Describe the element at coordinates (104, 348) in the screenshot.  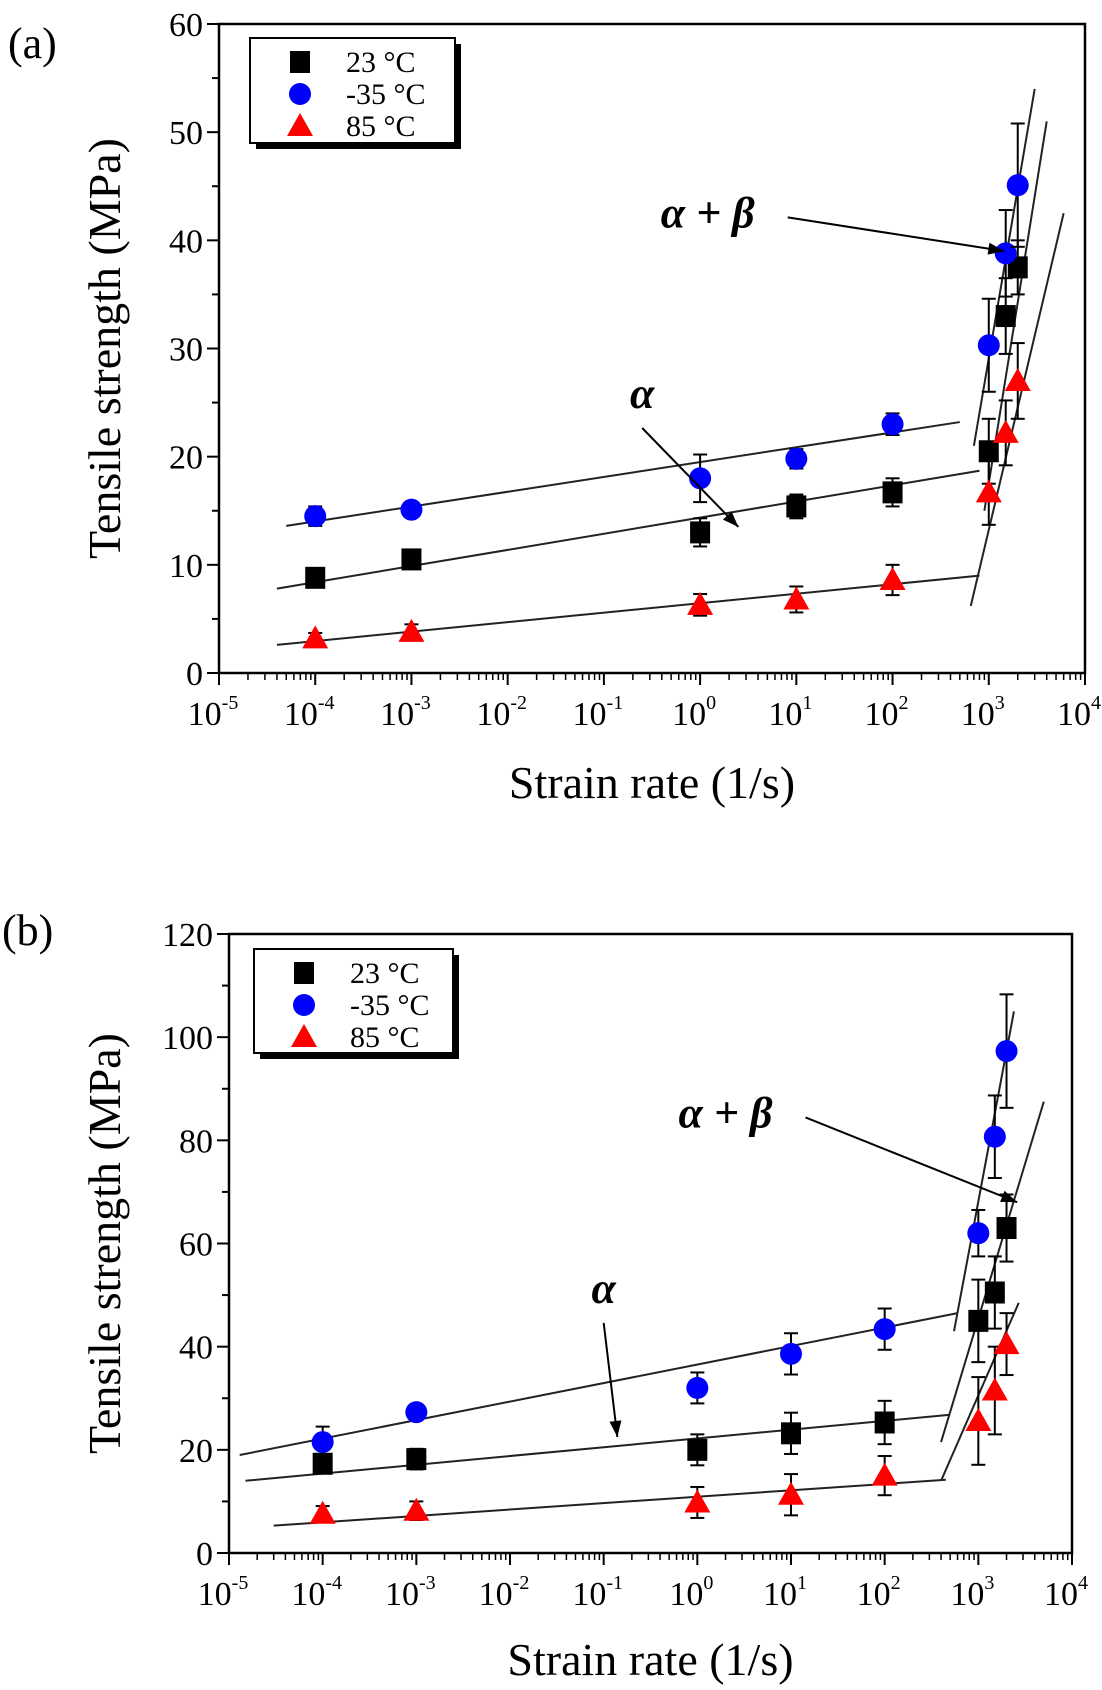
I see `y-axis-title: Tensile strength (MPa)` at that location.